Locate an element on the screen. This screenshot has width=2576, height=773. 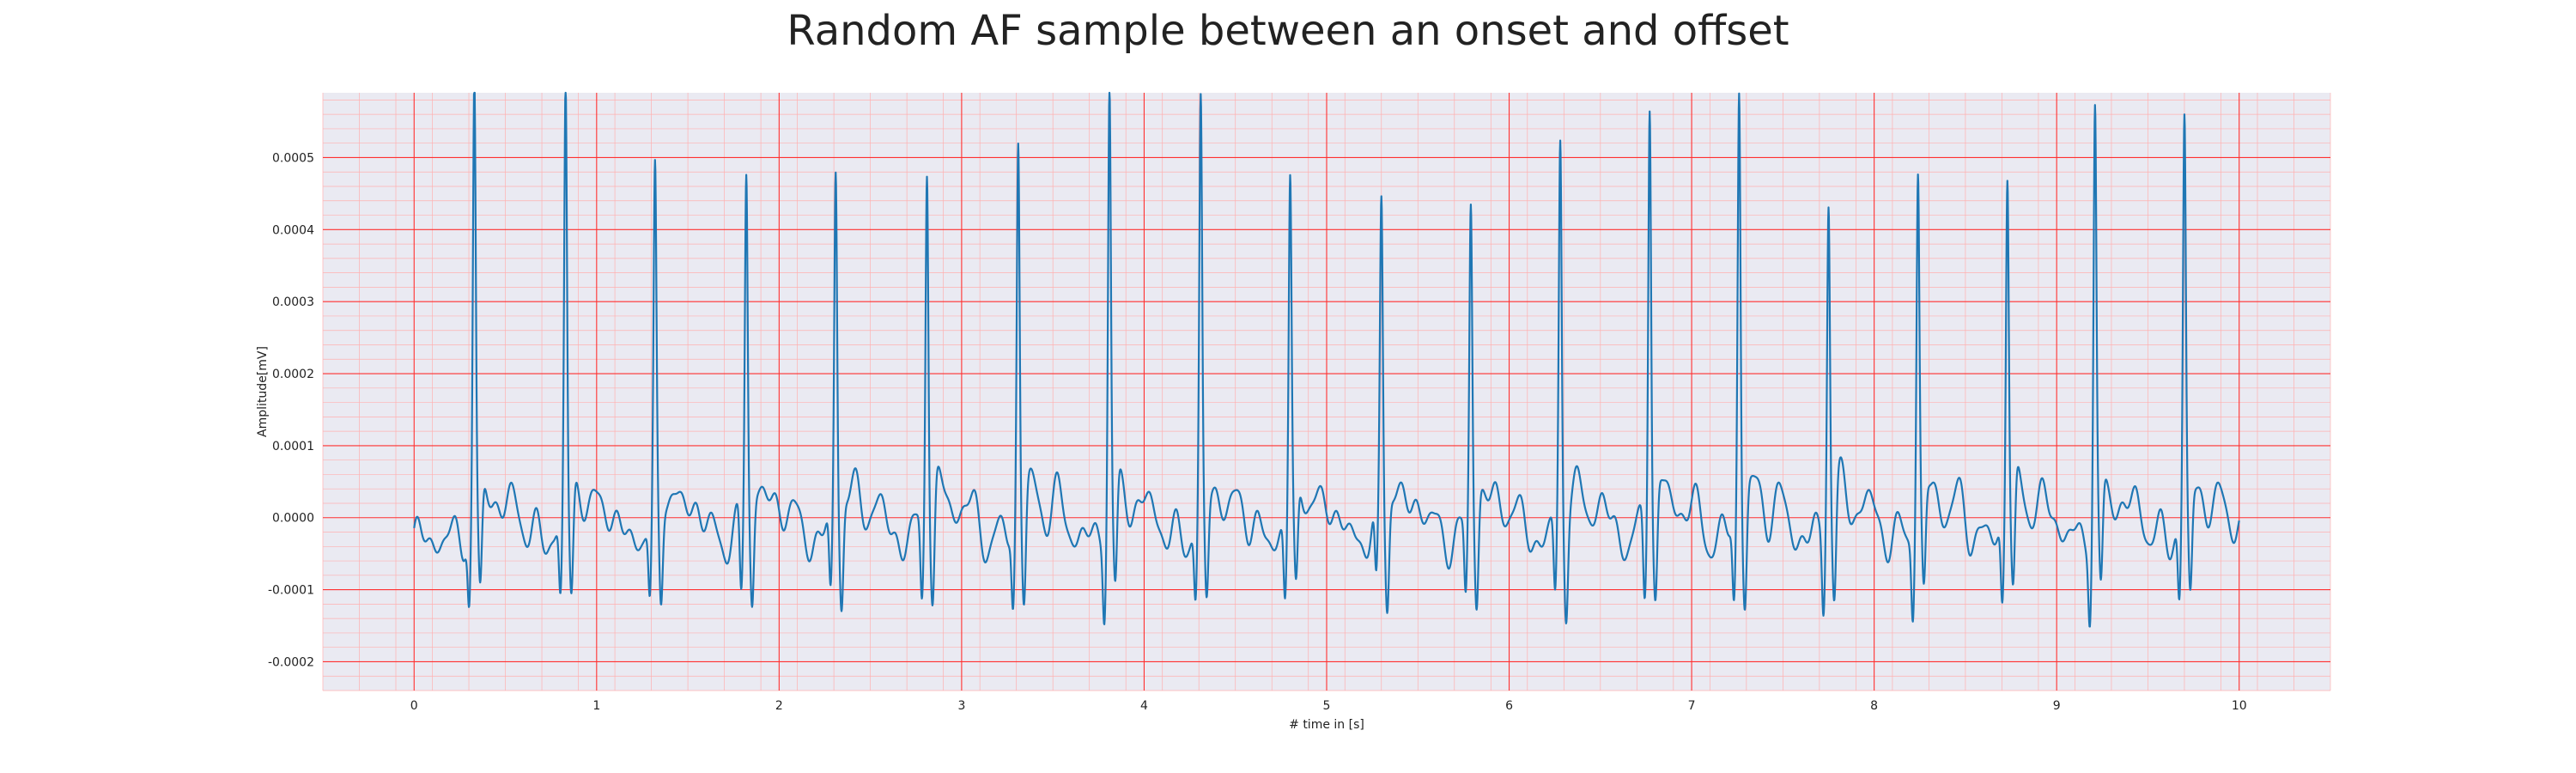
y-tick-label: 0.0002 is located at coordinates (293, 374).